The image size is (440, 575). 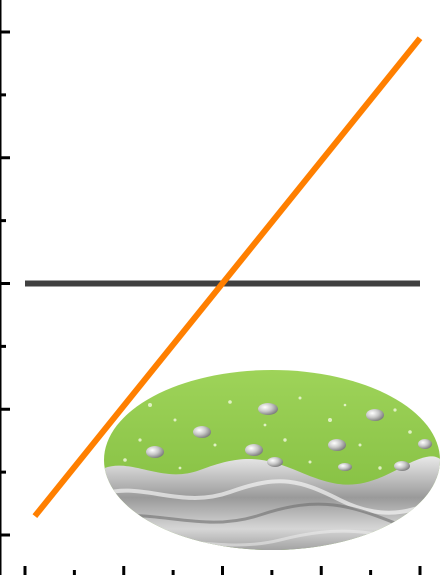 I want to click on x-axis-ticks, so click(x=222, y=570).